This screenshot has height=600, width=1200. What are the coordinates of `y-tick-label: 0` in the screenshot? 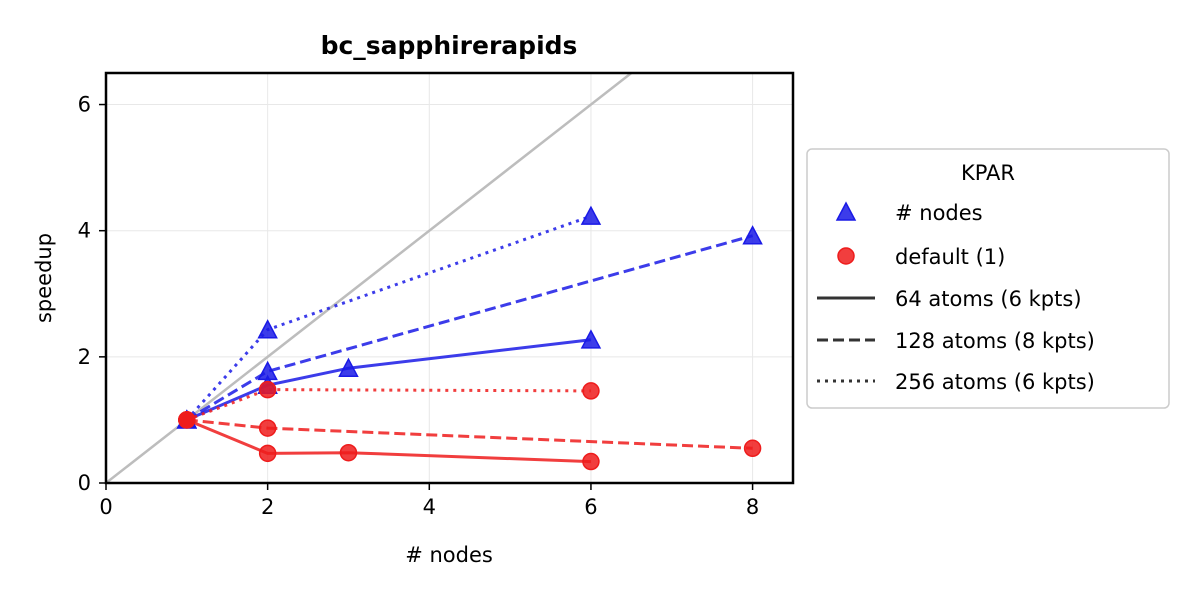 It's located at (84, 483).